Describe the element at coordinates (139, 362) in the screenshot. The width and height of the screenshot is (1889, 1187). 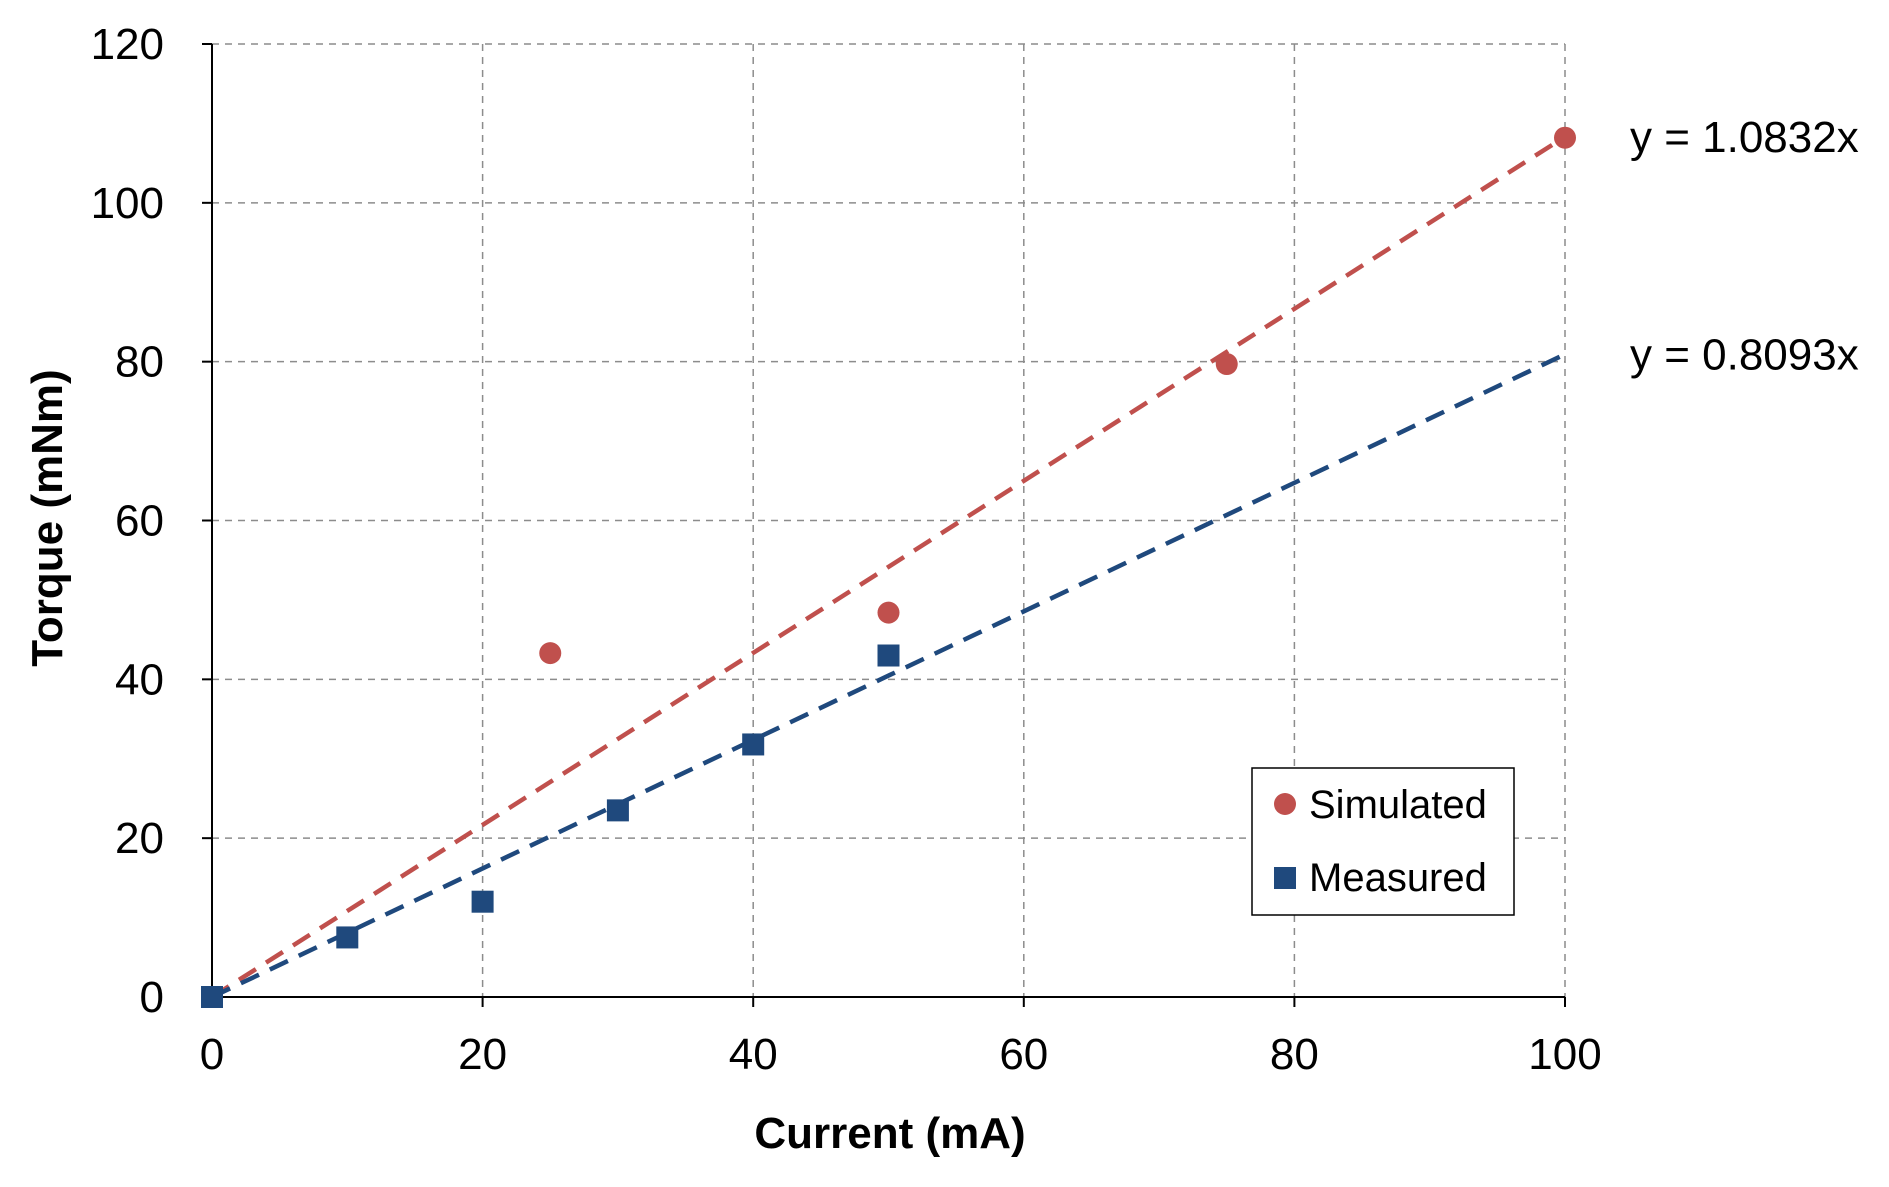
I see `y-tick-label: 80` at that location.